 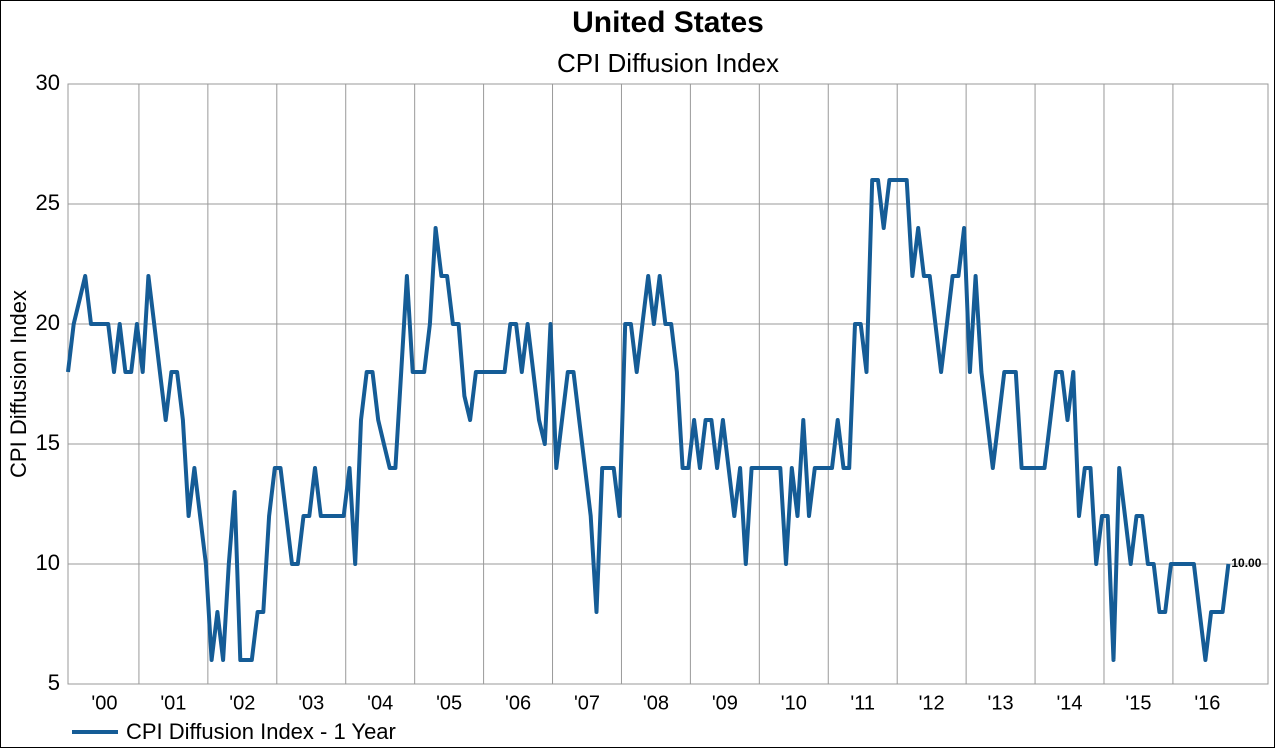 What do you see at coordinates (668, 63) in the screenshot?
I see `chart-subtitle: CPI Diffusion Index` at bounding box center [668, 63].